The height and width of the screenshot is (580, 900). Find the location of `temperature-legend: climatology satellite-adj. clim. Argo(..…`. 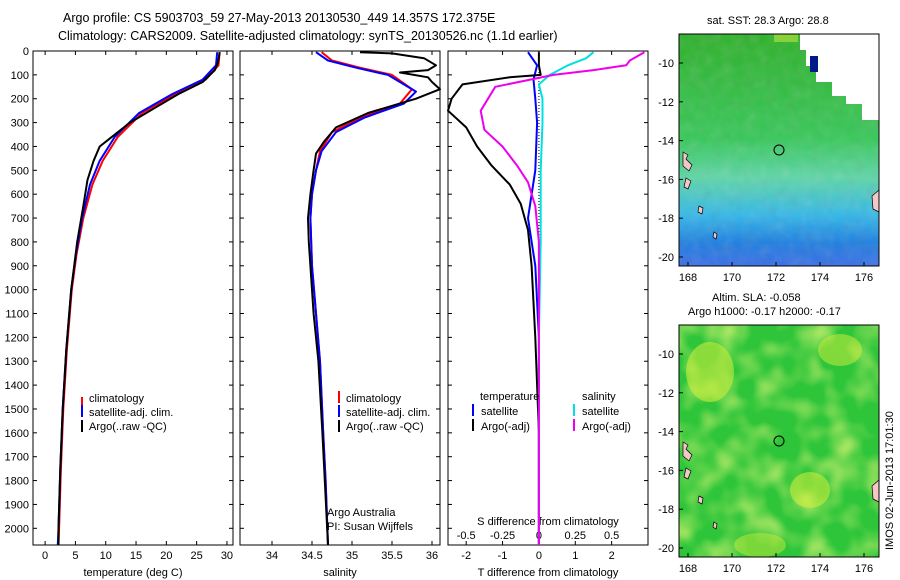

temperature-legend: climatology satellite-adj. clim. Argo(..… is located at coordinates (127, 413).